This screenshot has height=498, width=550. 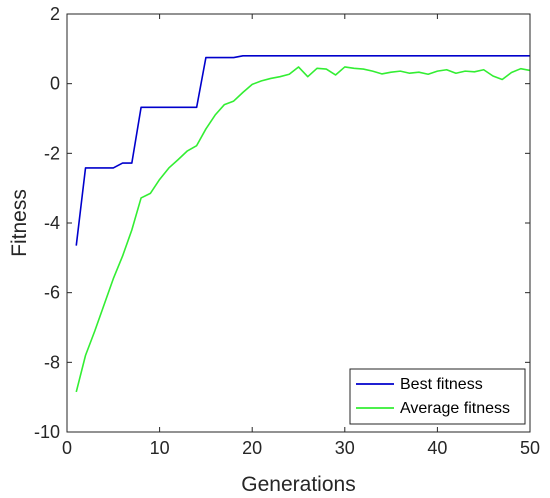 I want to click on legend-box, so click(x=437, y=396).